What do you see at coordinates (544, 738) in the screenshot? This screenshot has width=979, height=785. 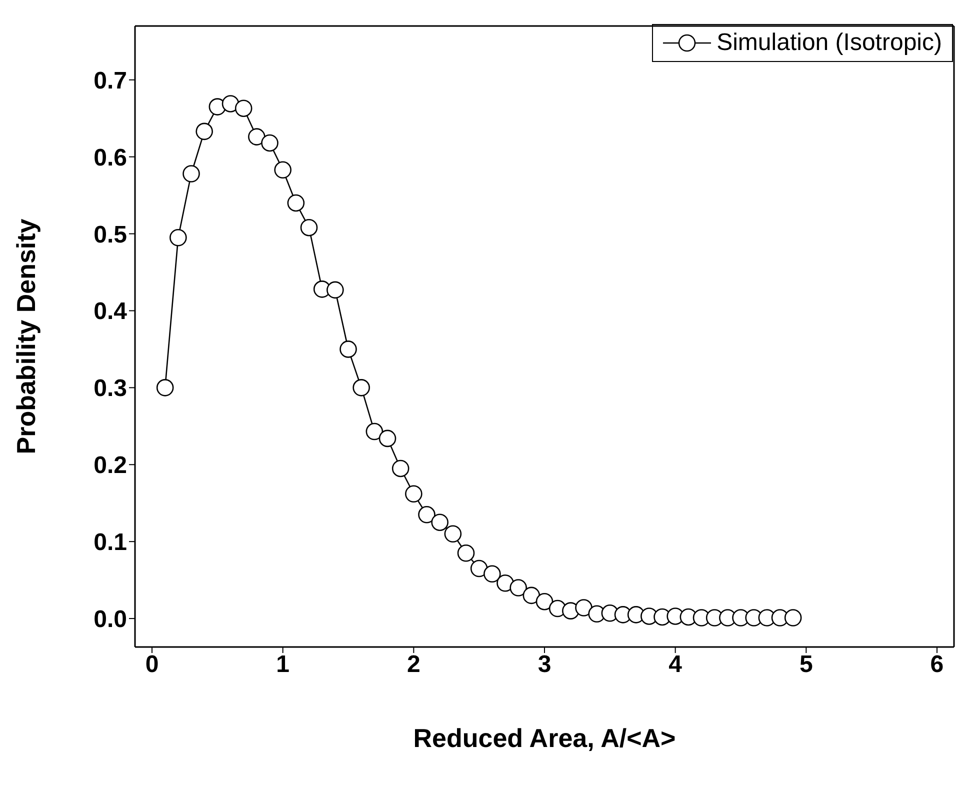 I see `x-axis-title: Reduced Area, A/<A>` at bounding box center [544, 738].